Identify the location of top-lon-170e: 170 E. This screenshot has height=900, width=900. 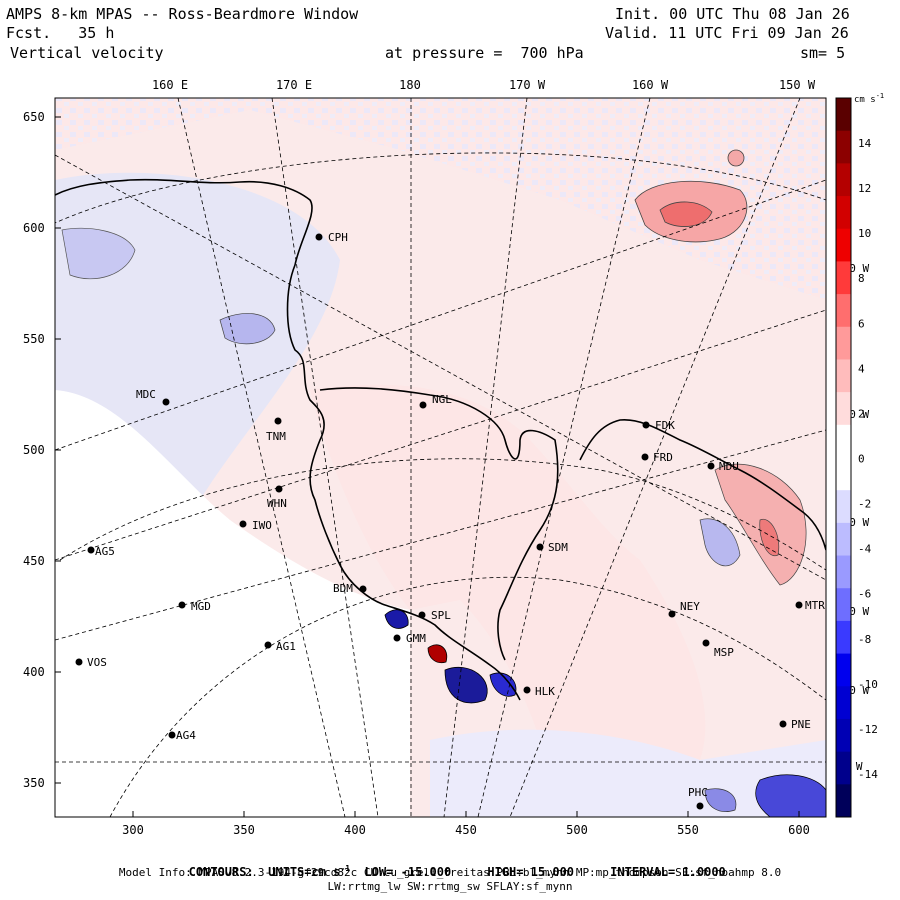
(294, 85).